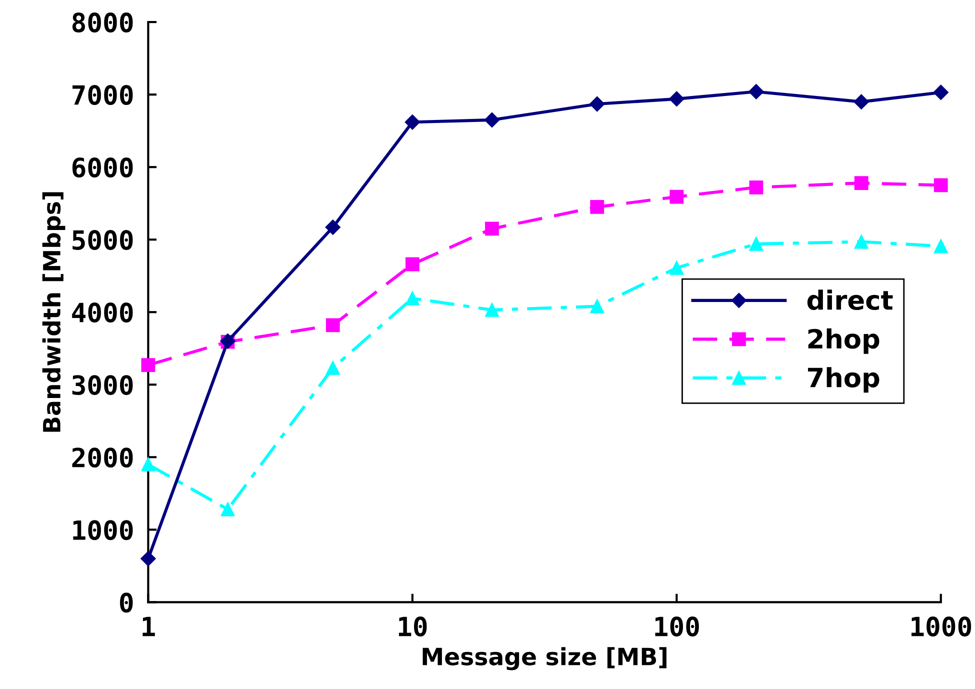  What do you see at coordinates (148, 626) in the screenshot?
I see `x-tick-label: 1` at bounding box center [148, 626].